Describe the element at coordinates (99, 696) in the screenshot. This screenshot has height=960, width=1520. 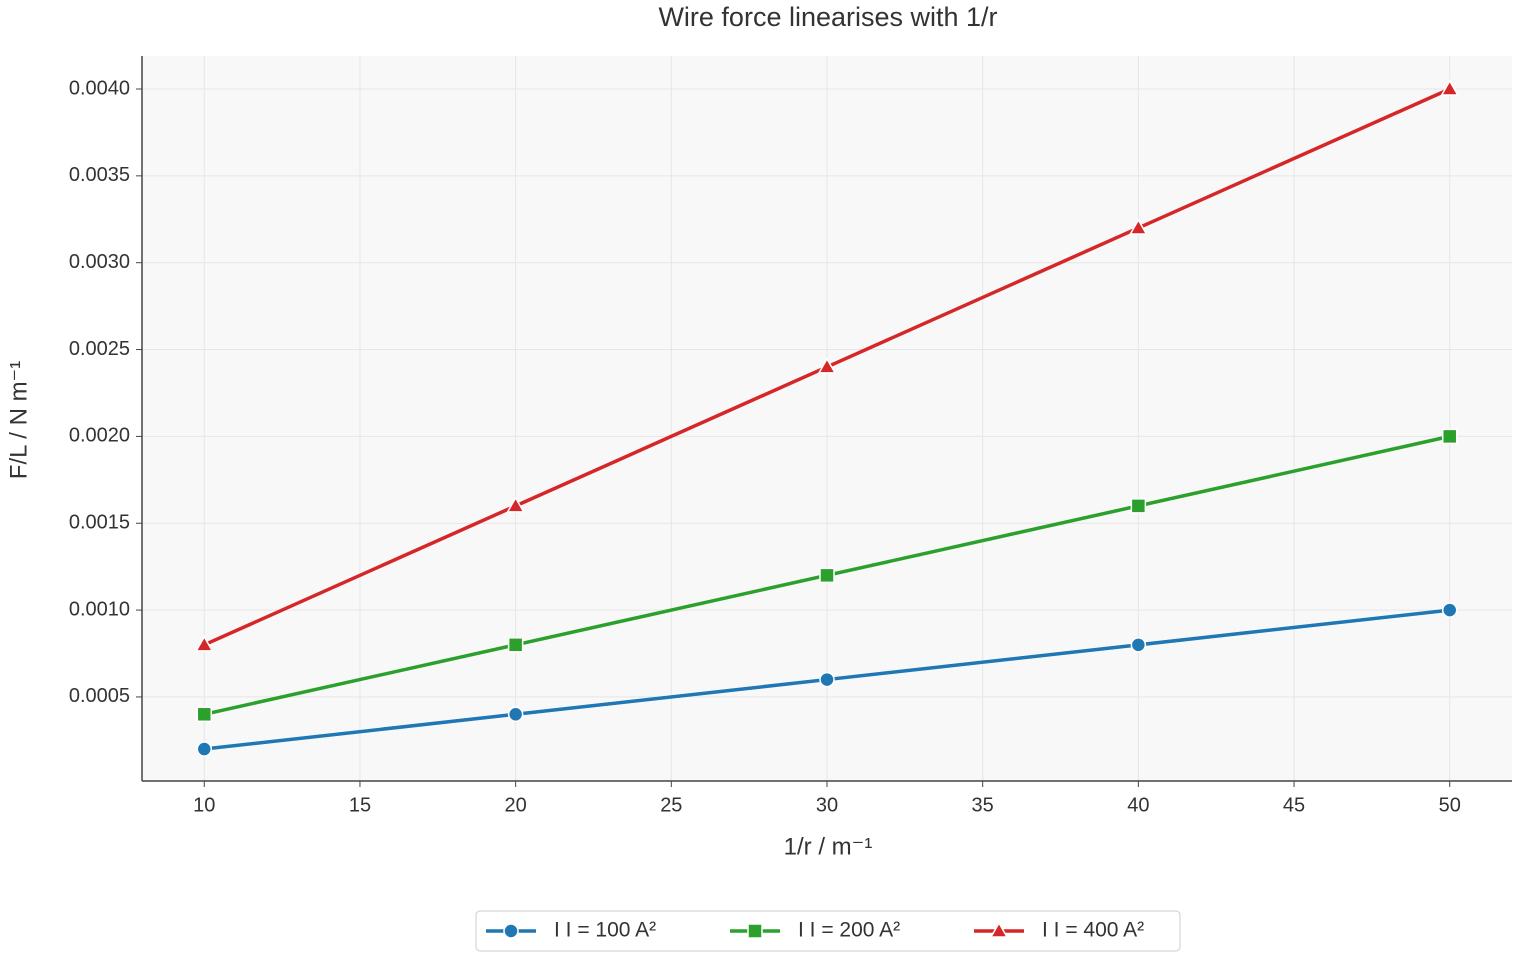
I see `y-tick-label: 0.0005` at that location.